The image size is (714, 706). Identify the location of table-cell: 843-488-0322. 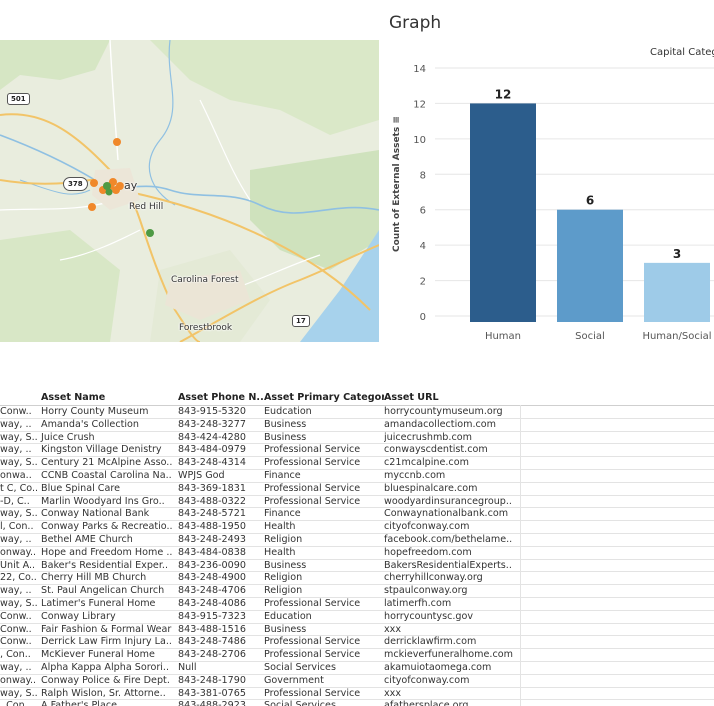
(221, 502).